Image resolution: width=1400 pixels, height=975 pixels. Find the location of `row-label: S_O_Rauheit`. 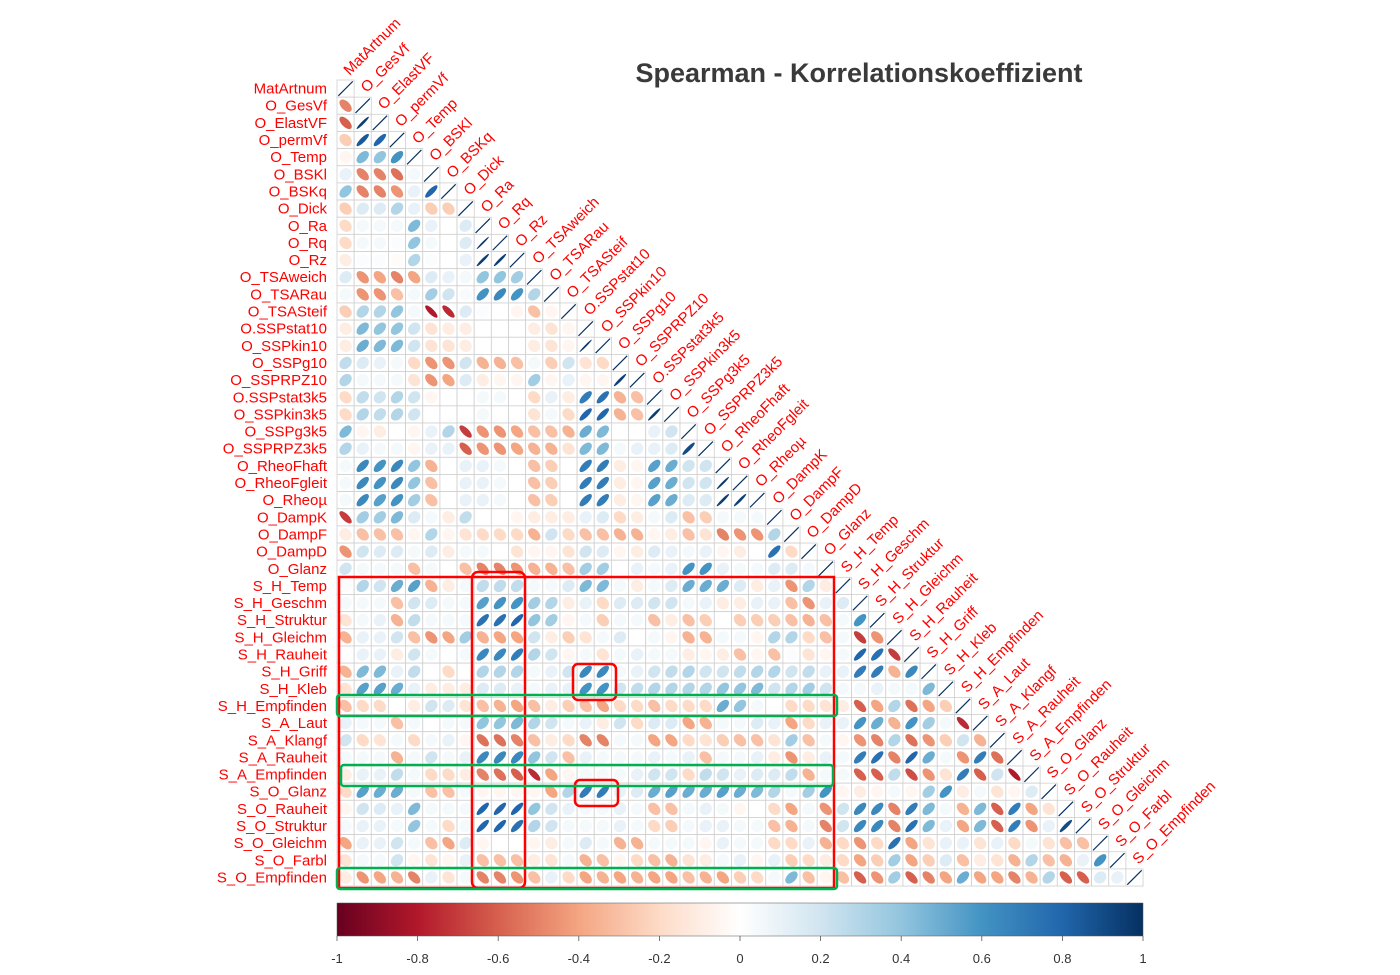

row-label: S_O_Rauheit is located at coordinates (282, 809).